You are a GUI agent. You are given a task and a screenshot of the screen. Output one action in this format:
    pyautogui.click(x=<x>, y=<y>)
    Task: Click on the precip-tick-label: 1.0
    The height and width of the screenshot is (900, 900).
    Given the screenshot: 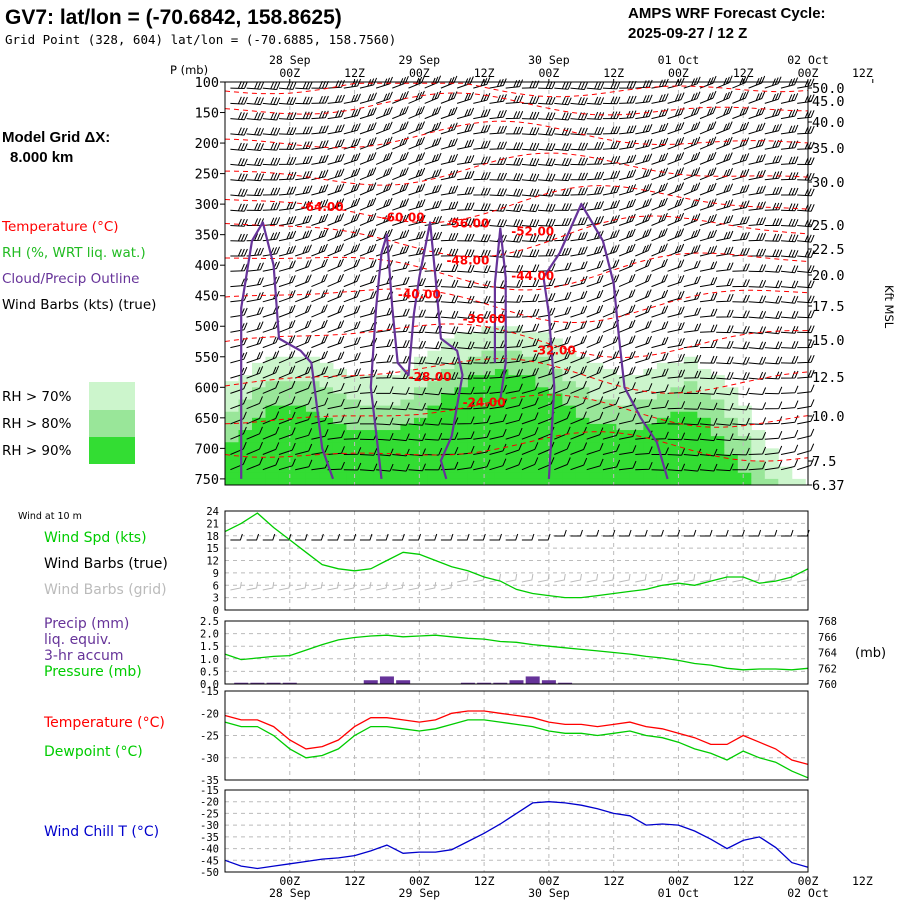 What is the action you would take?
    pyautogui.click(x=209, y=660)
    